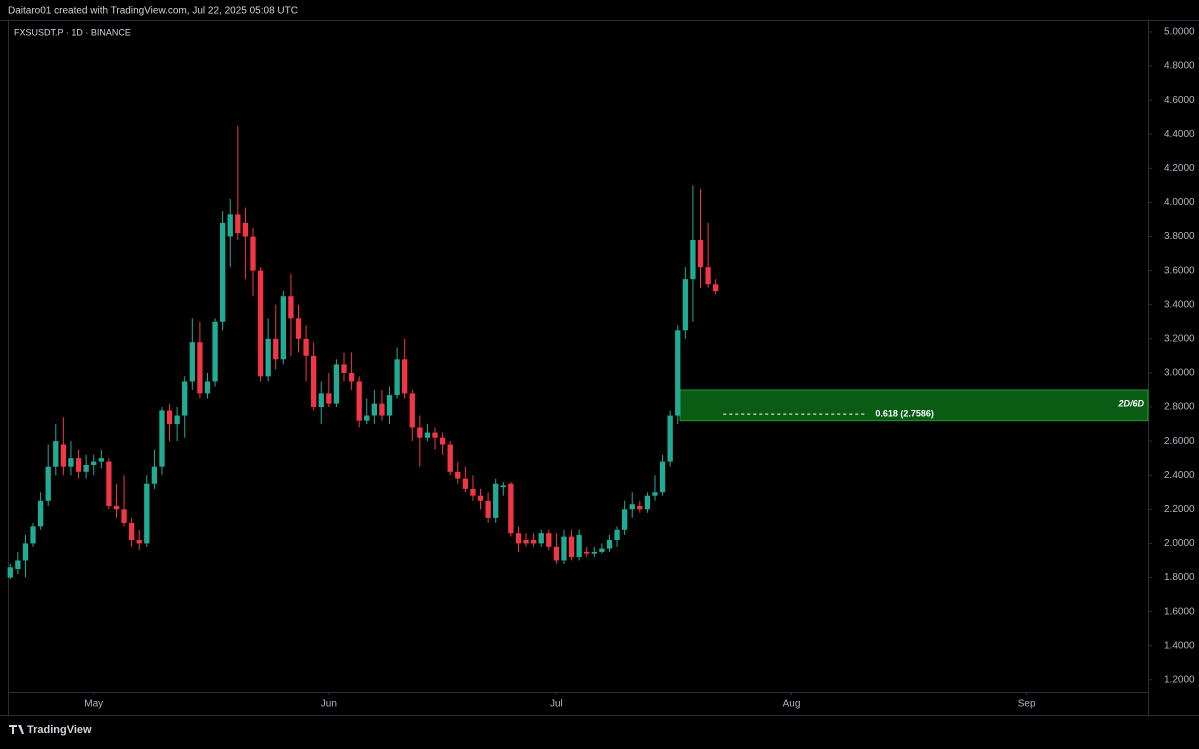 Image resolution: width=1199 pixels, height=749 pixels. What do you see at coordinates (1179, 236) in the screenshot?
I see `y-tick-label: 3.8000` at bounding box center [1179, 236].